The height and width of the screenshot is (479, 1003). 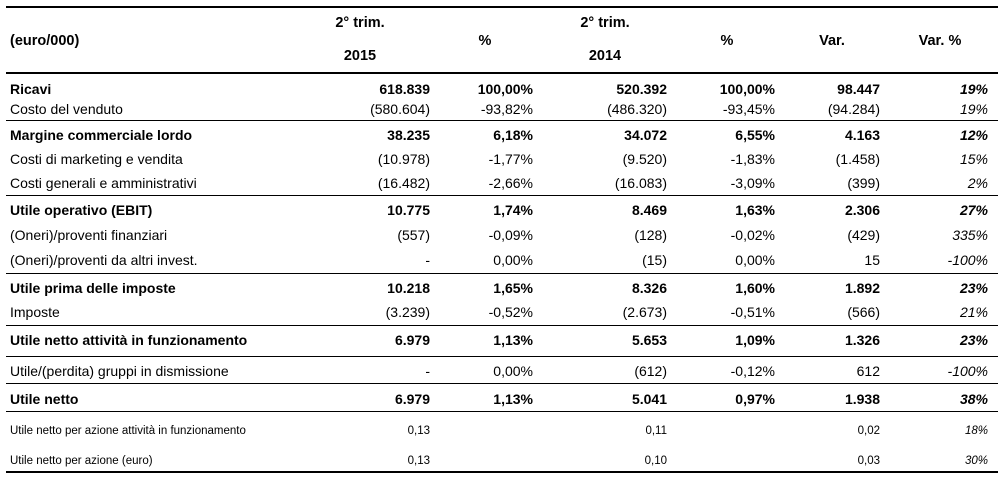 What do you see at coordinates (862, 399) in the screenshot?
I see `cell-var: 1.938` at bounding box center [862, 399].